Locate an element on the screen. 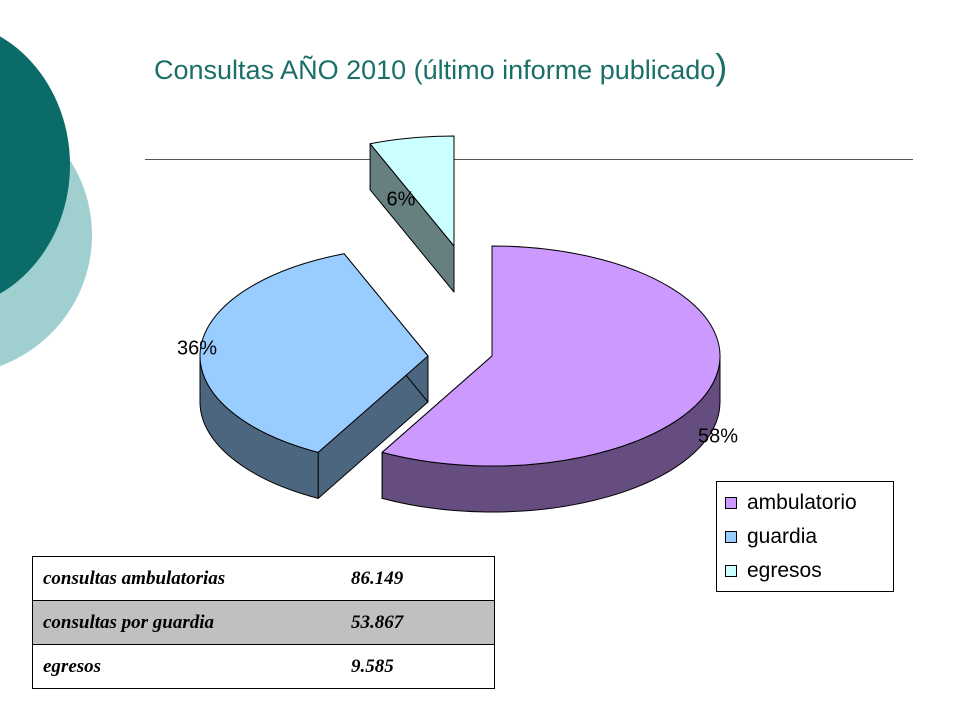 This screenshot has width=960, height=720. pie-slice-guardia is located at coordinates (314, 376).